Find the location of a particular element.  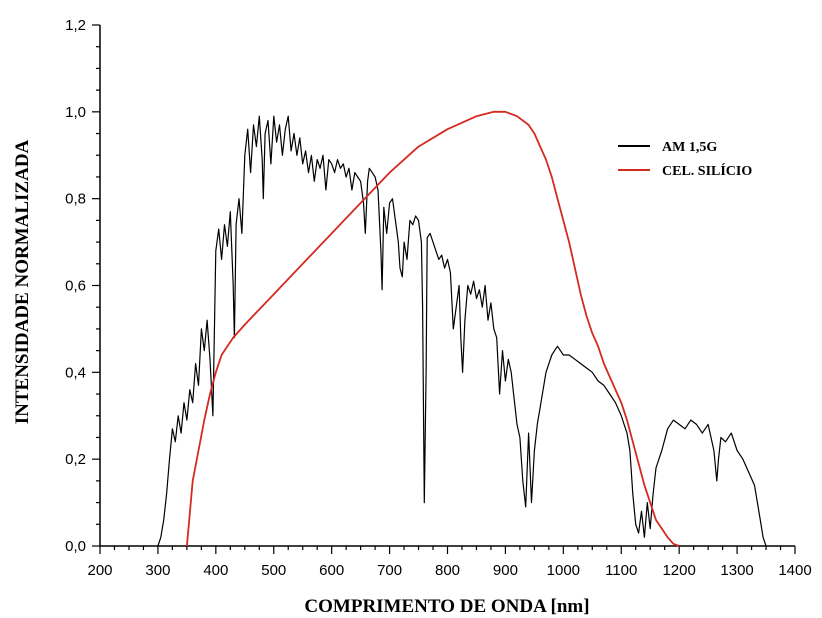

legend: AM 1,5G CEL. SILÍCIO is located at coordinates (685, 159).